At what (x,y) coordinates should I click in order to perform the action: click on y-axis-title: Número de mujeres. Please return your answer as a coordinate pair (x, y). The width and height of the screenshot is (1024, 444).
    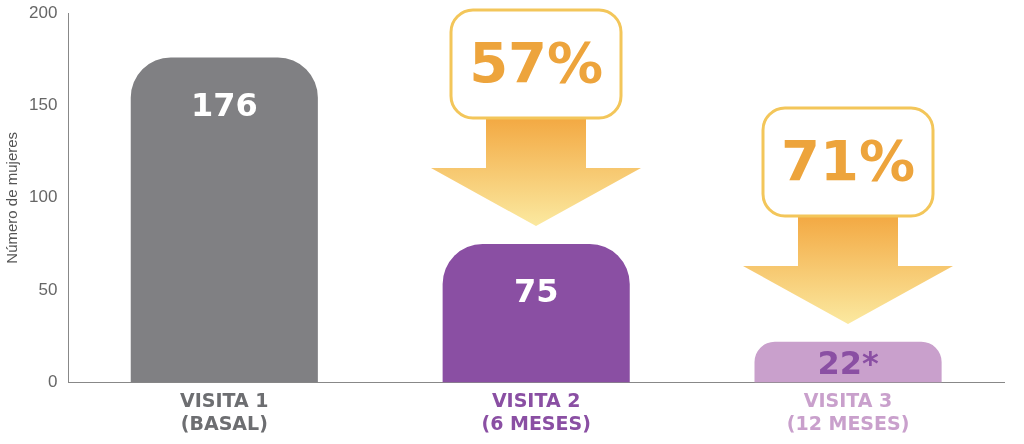
    Looking at the image, I should click on (12, 197).